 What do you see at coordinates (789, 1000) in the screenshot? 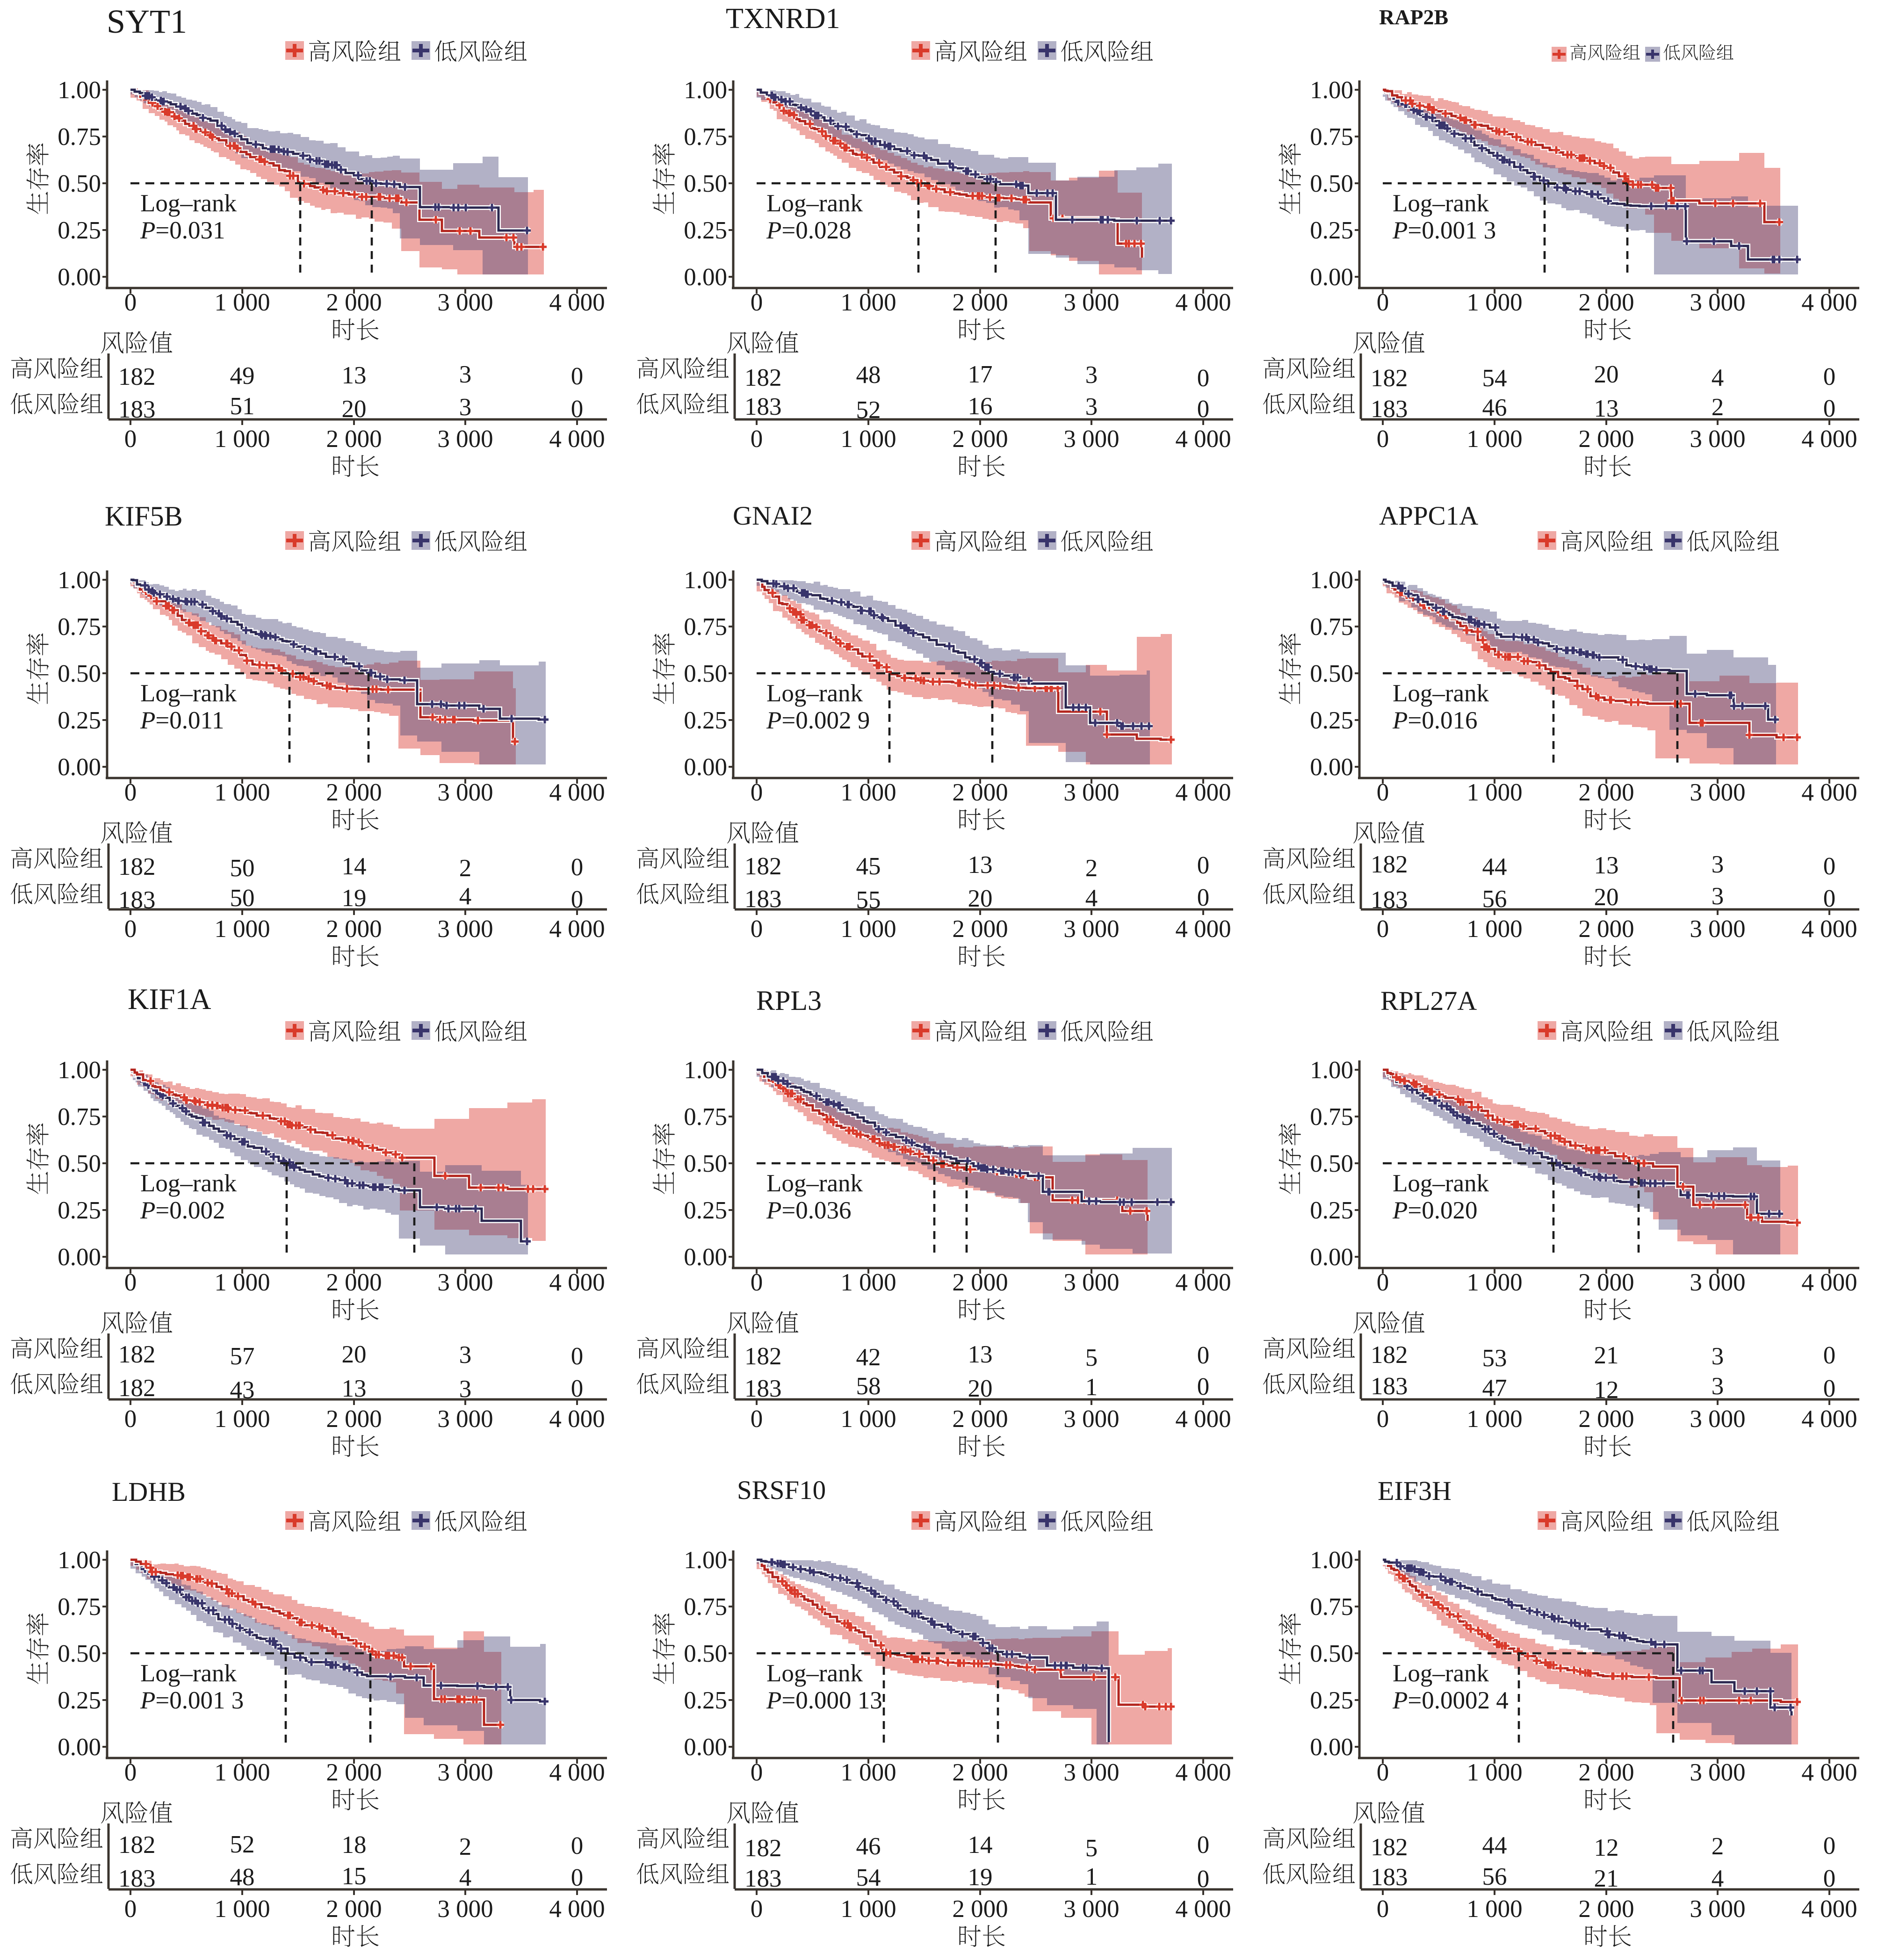
I see `svg-text: RPL3` at bounding box center [789, 1000].